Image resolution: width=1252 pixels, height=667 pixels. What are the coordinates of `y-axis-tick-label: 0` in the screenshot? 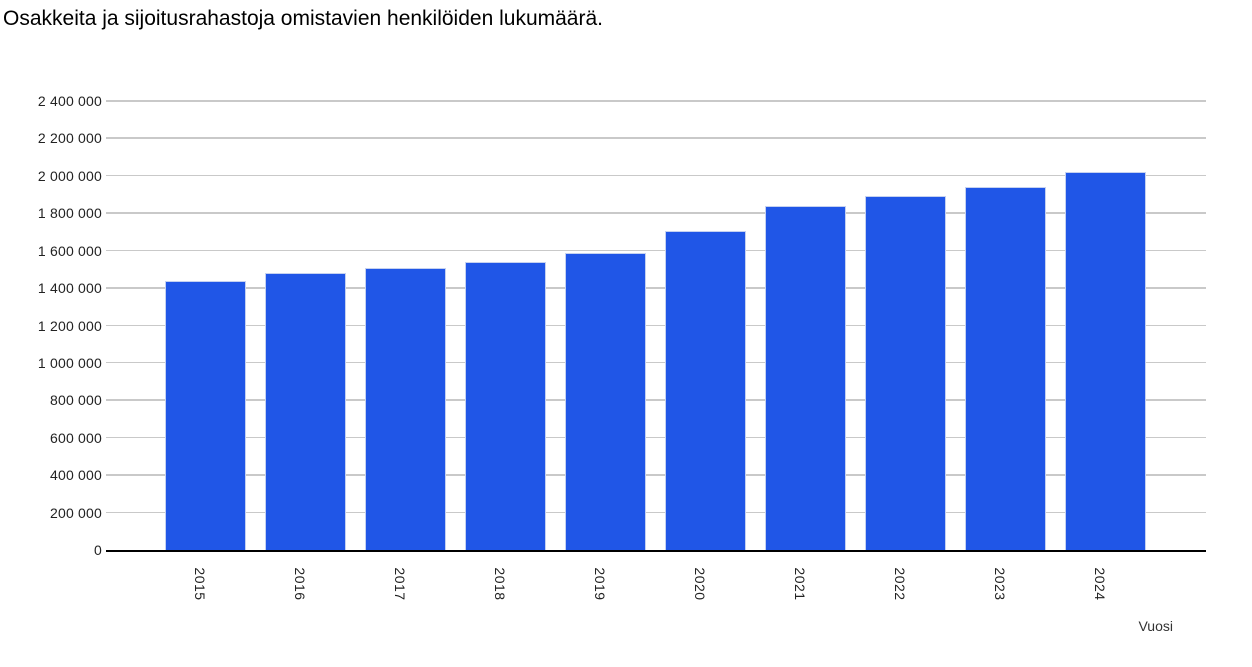 It's located at (98, 550).